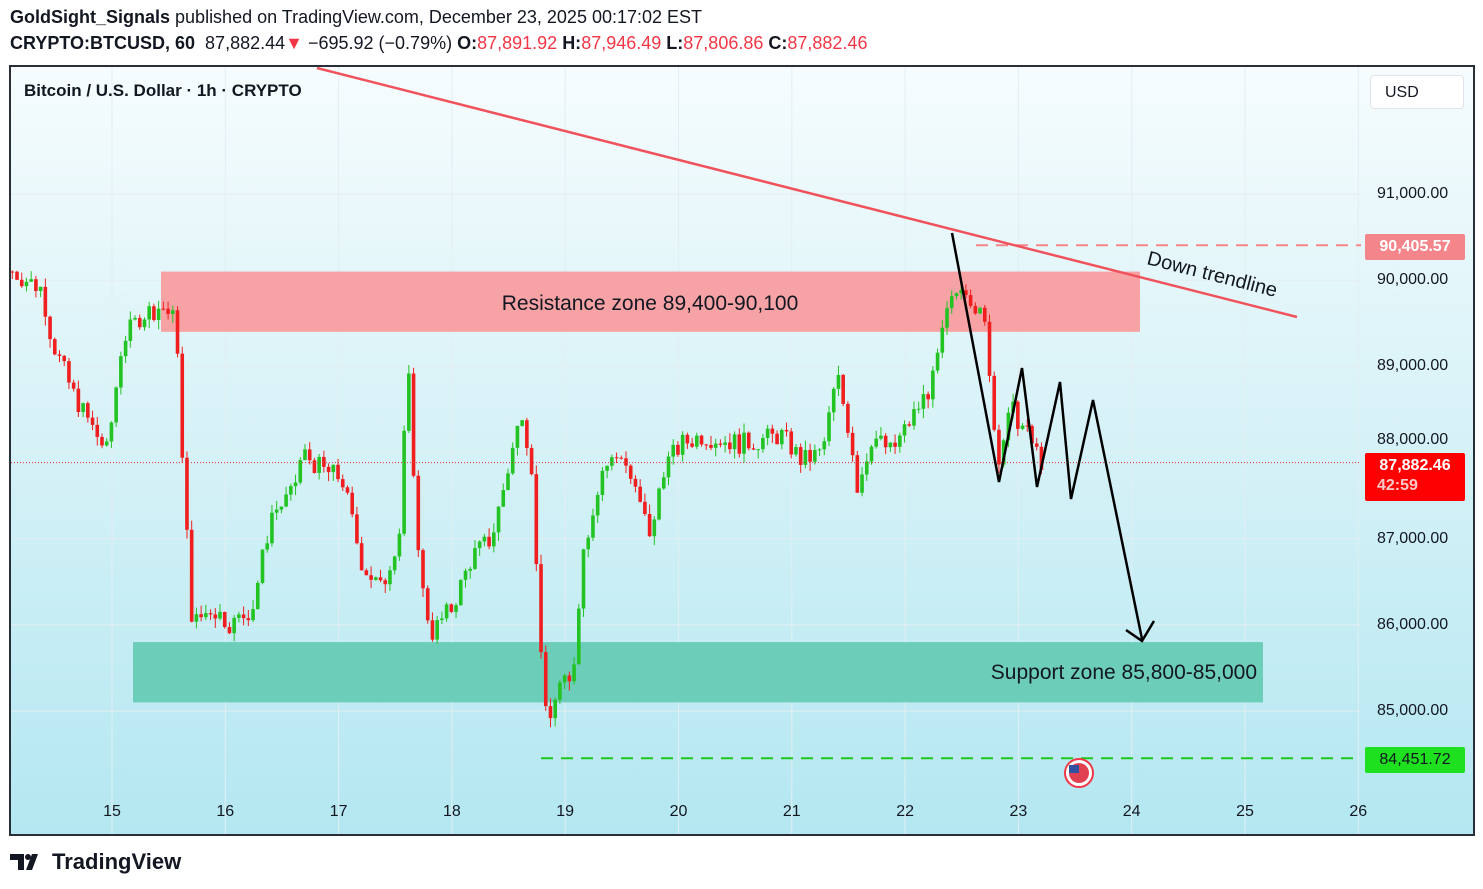 The width and height of the screenshot is (1483, 889). I want to click on tradingview-logo: TradingView, so click(95, 862).